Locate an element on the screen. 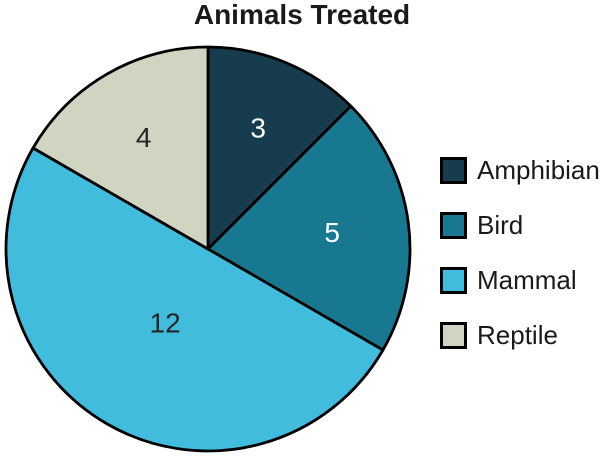  pie-value-label-bird: 5 is located at coordinates (332, 232).